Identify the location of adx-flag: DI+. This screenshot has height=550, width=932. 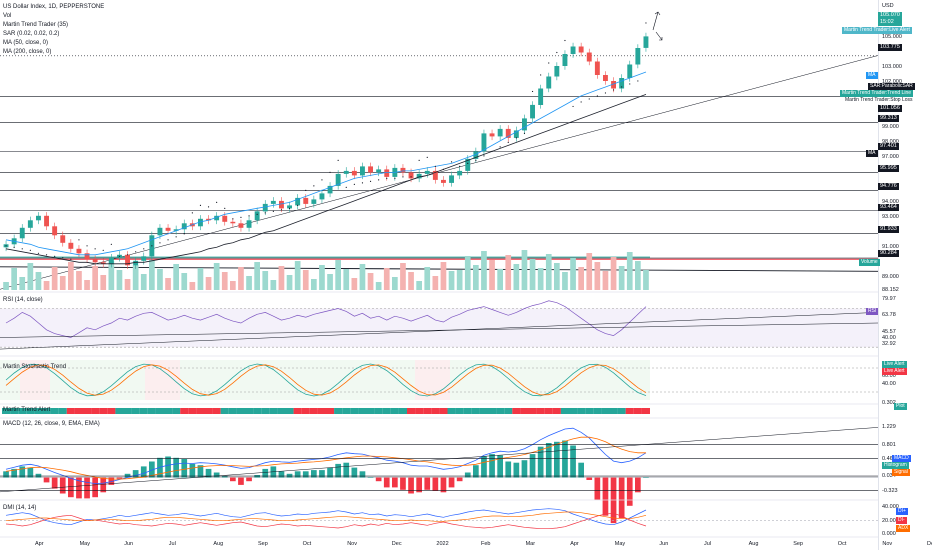
(902, 511).